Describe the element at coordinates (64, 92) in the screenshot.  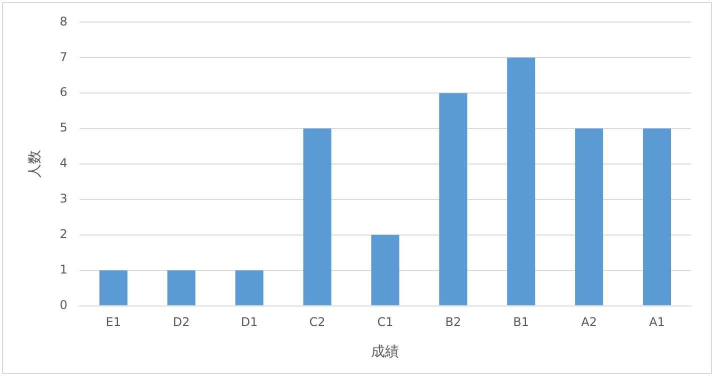
I see `y-tick-label: 6` at that location.